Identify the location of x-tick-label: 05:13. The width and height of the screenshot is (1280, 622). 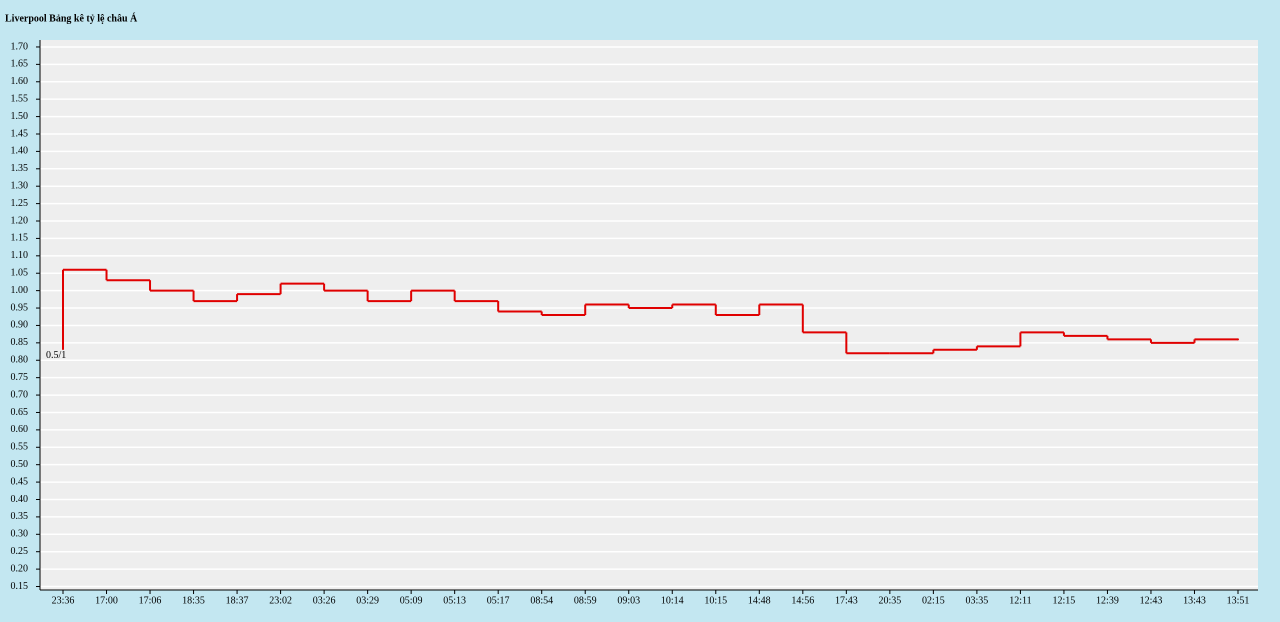
(454, 600).